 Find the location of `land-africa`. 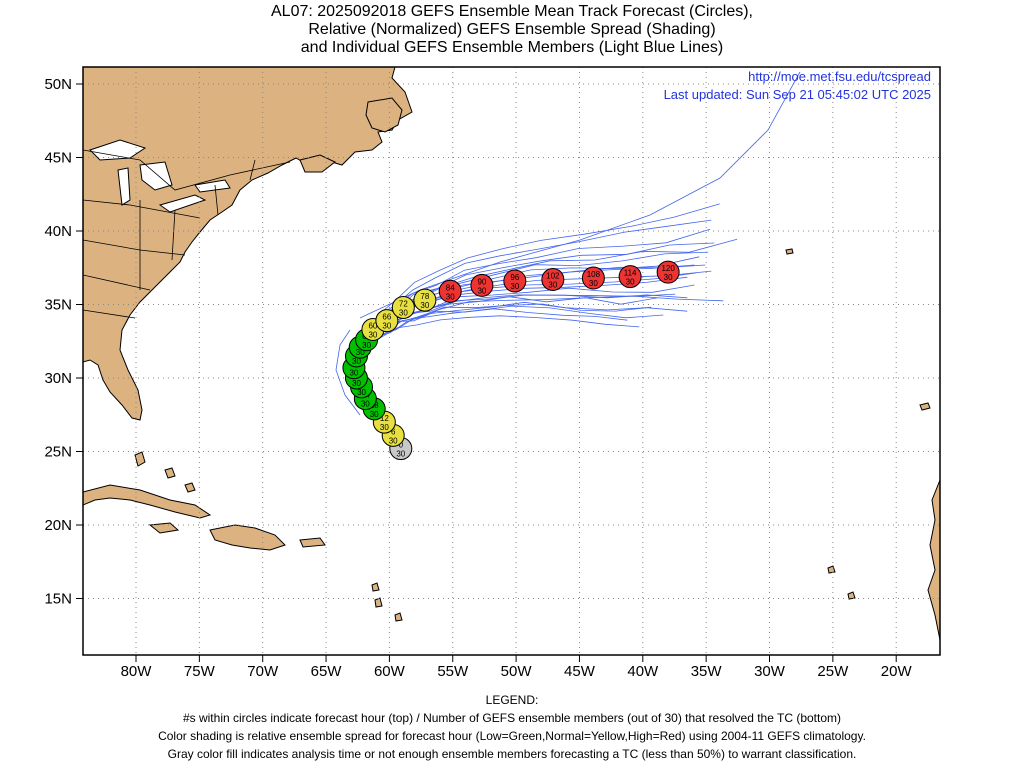

land-africa is located at coordinates (933, 560).